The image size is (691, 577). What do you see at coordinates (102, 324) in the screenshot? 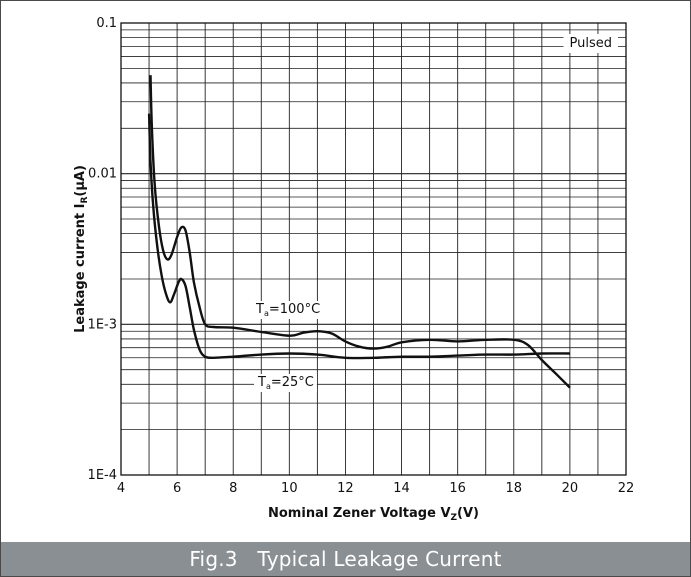
I see `y-tick-label: 1E-3` at bounding box center [102, 324].